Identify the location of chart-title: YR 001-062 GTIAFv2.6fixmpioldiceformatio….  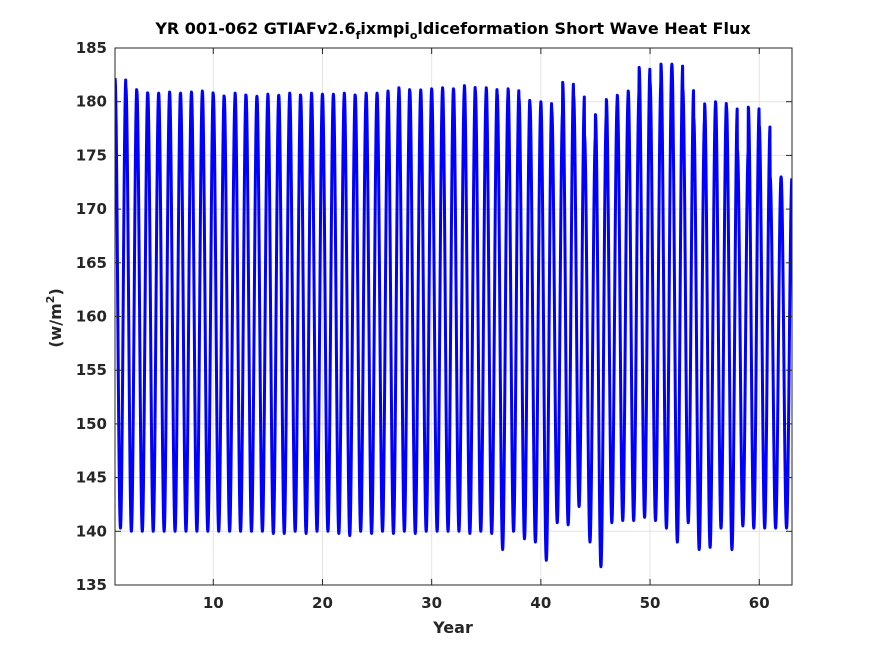
(452, 30).